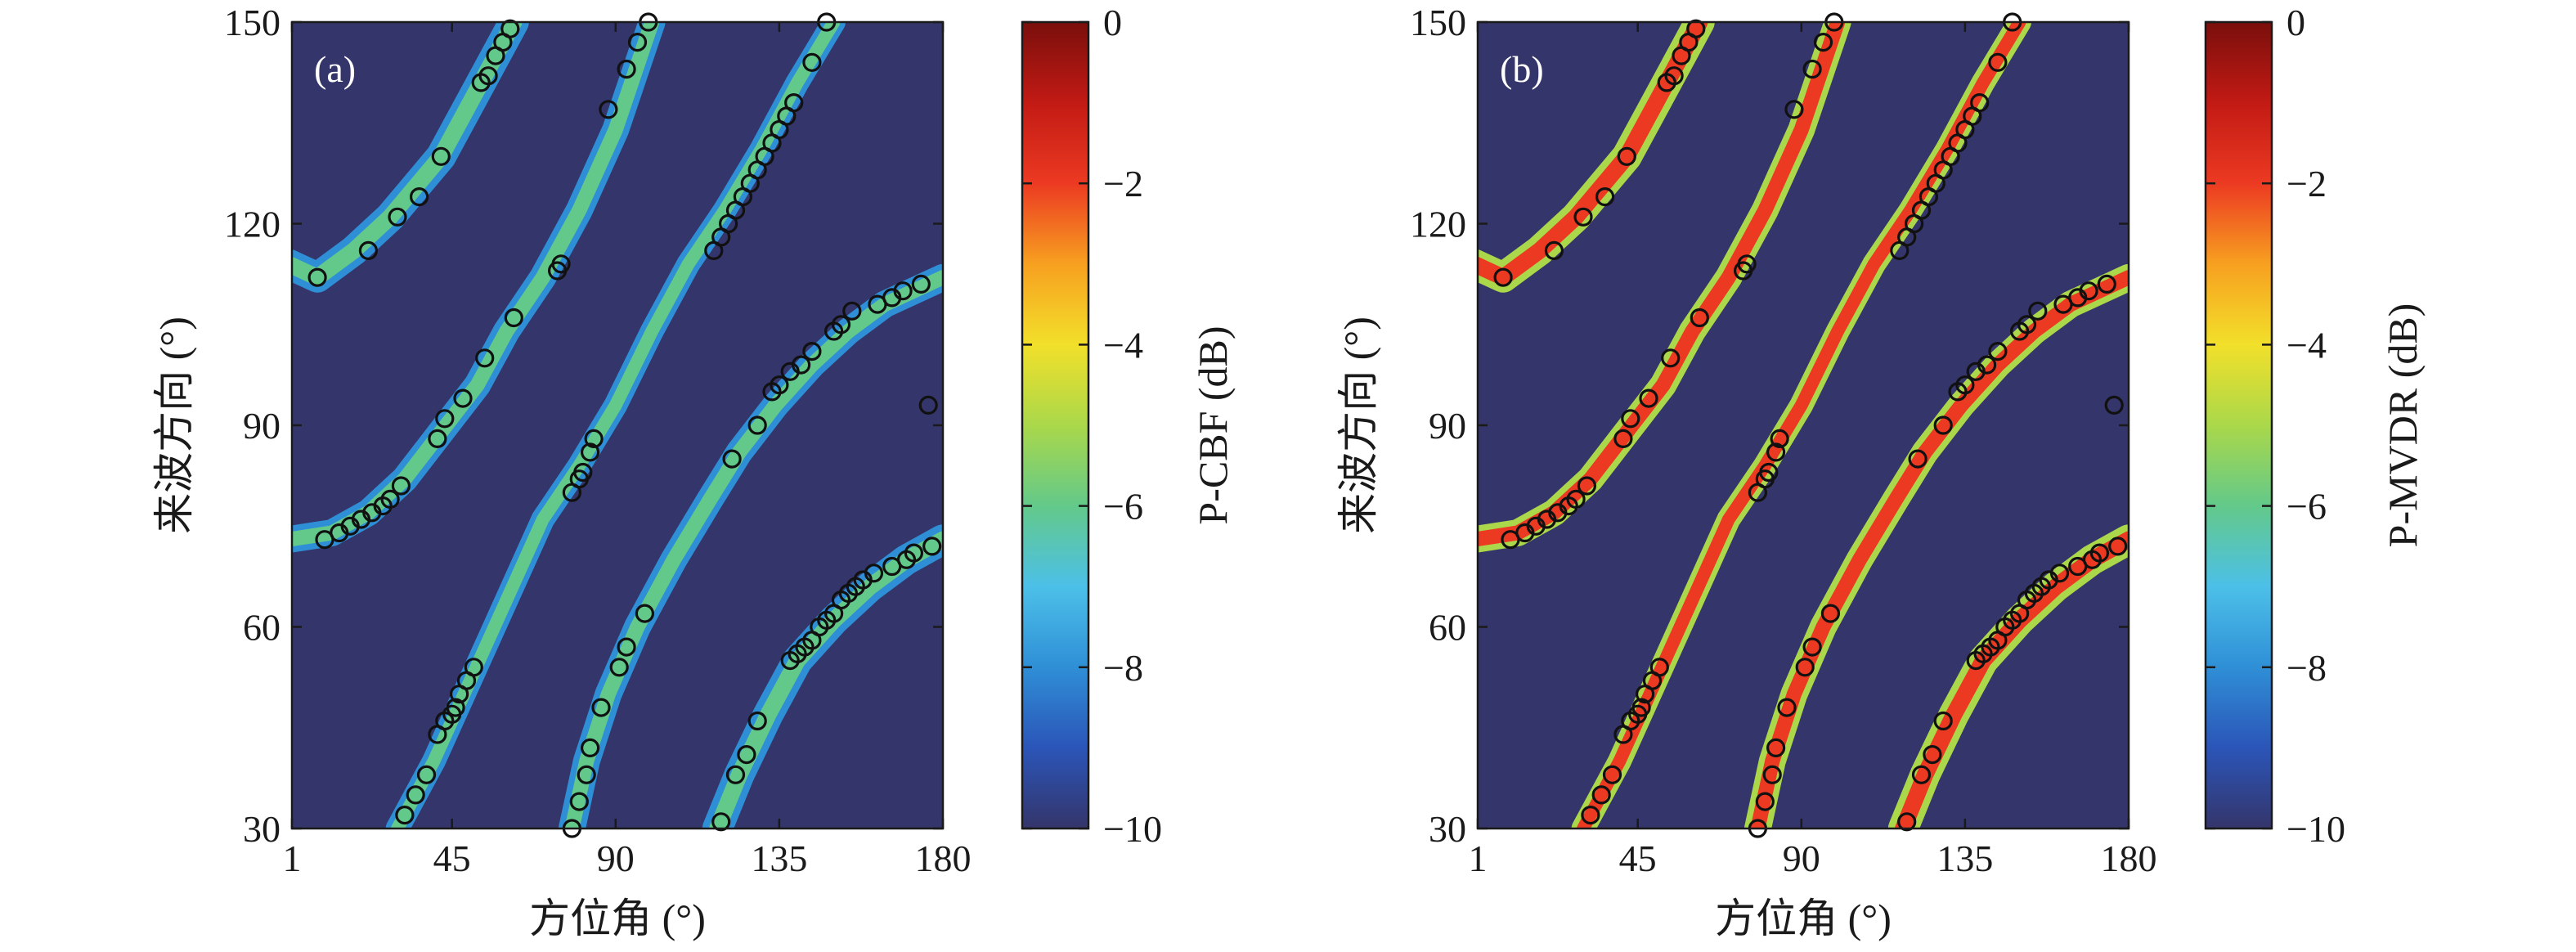 This screenshot has width=2576, height=952. Describe the element at coordinates (252, 225) in the screenshot. I see `y-tick-label: 120` at that location.